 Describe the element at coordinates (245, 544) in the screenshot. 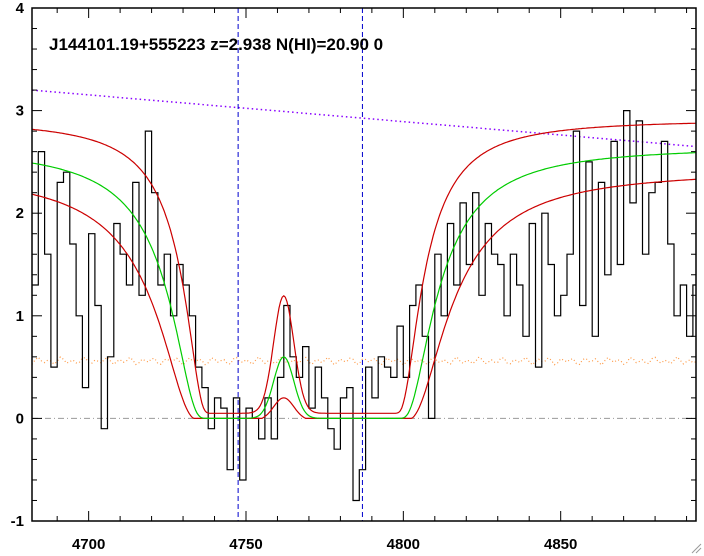

I see `x-tick-label: 4750` at that location.